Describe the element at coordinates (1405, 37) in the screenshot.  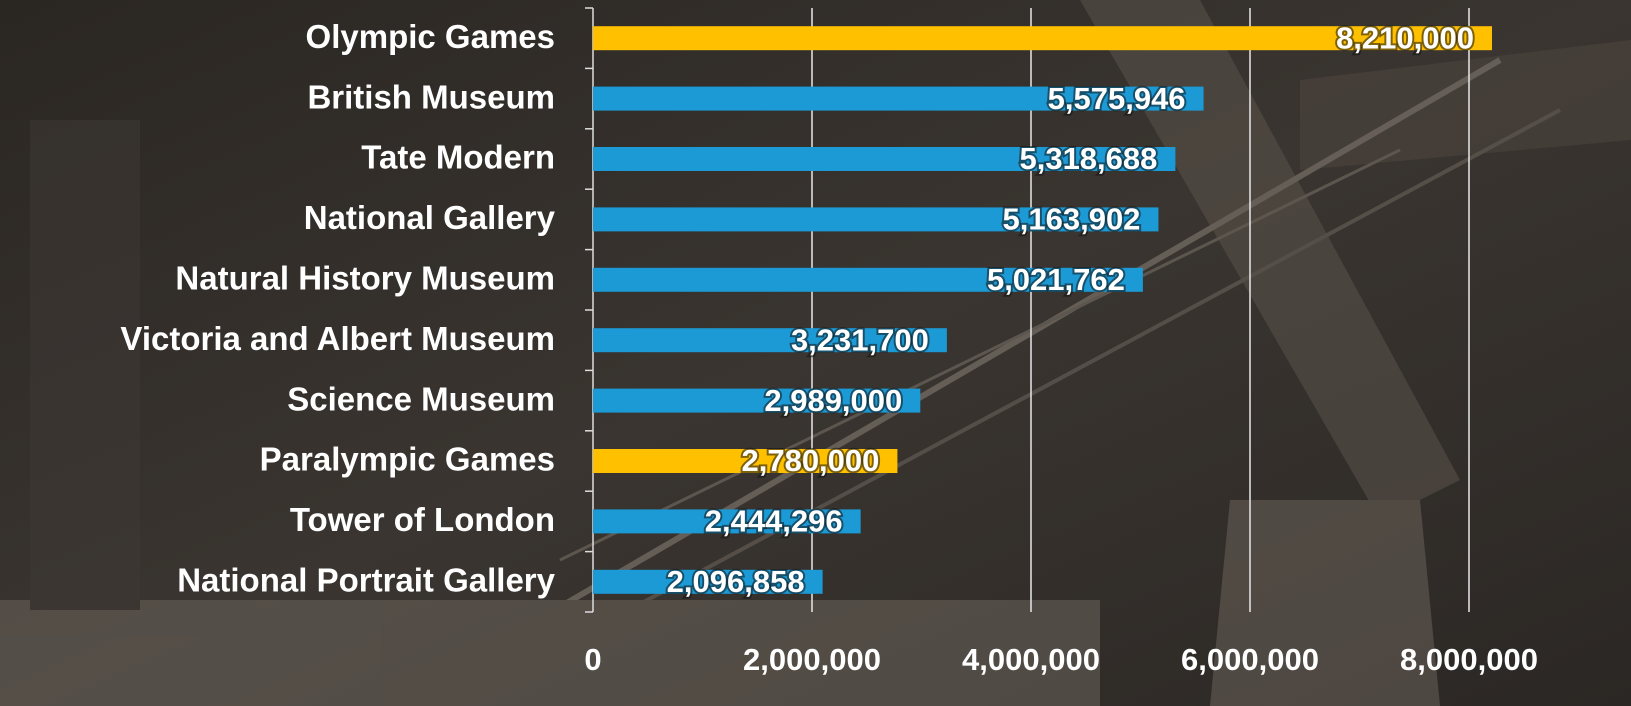
I see `value-label: 8,210,000` at that location.